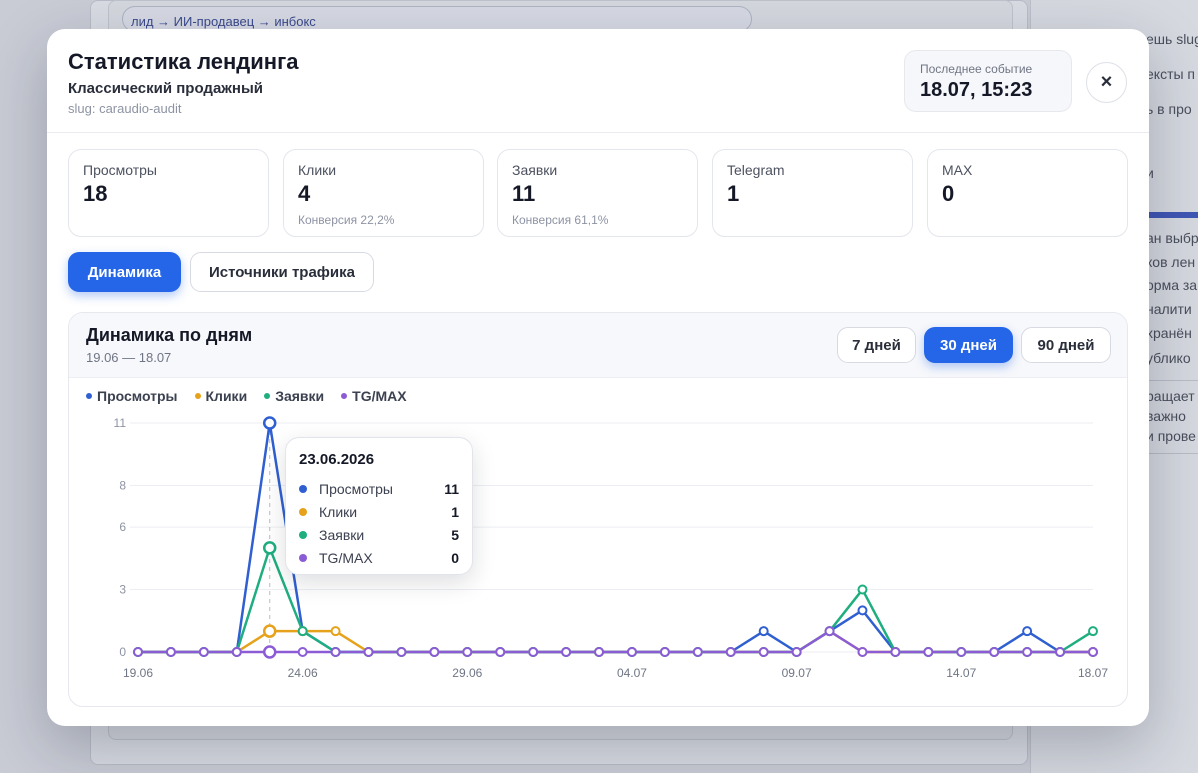  I want to click on y-tick-label: 0, so click(122, 652).